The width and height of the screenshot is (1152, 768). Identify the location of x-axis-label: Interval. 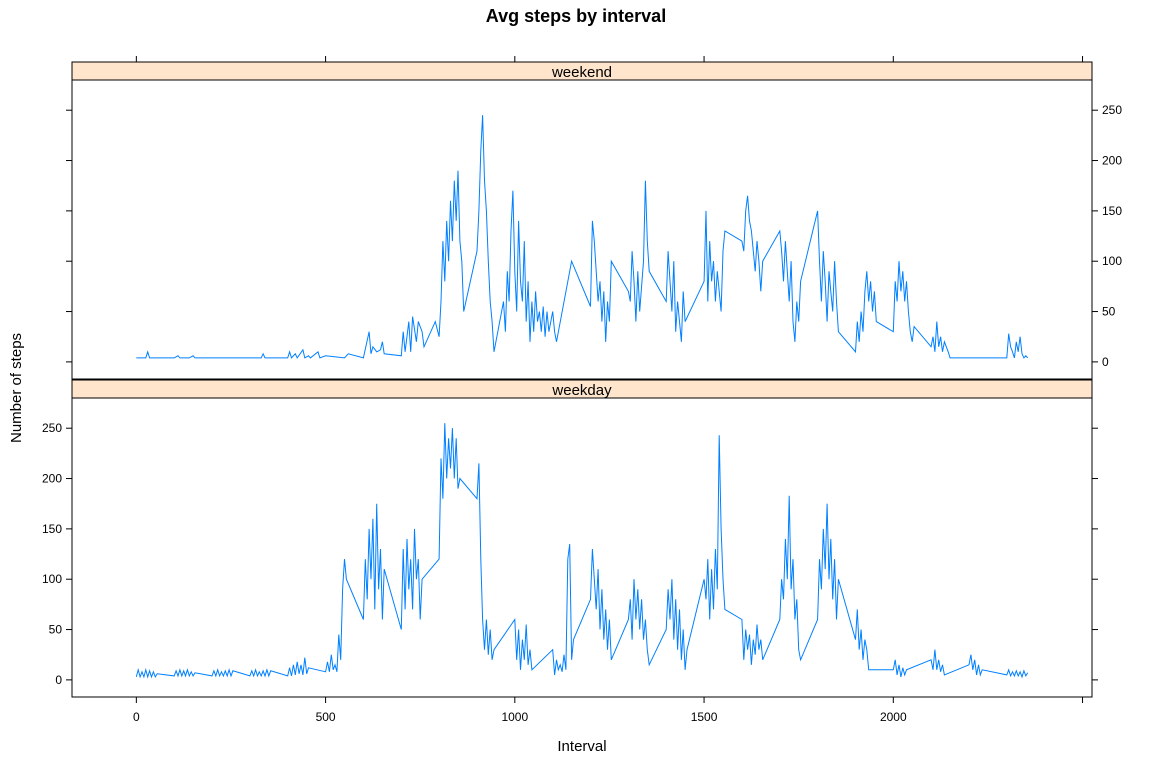
(581, 746).